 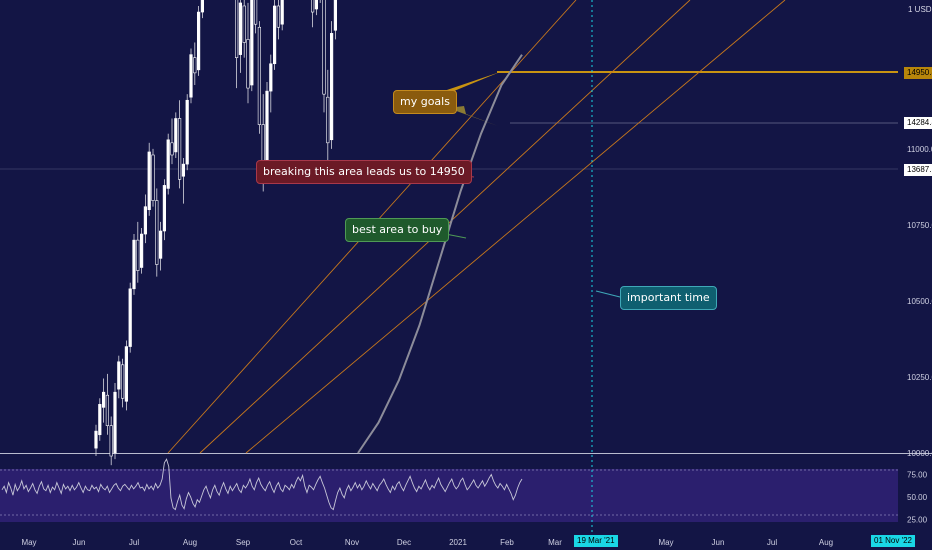 I want to click on cursor-date-label: 01 Nov '22, so click(x=893, y=541).